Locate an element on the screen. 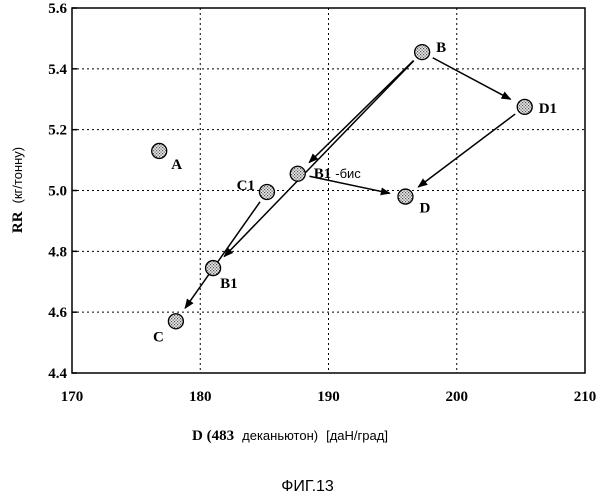 This screenshot has width=615, height=500. point-label-B: B is located at coordinates (441, 48).